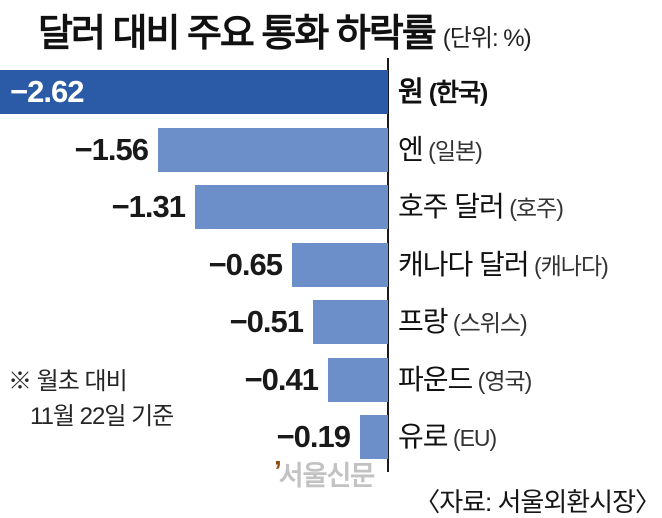 This screenshot has width=662, height=518. I want to click on bar-value-label: −1.56, so click(111, 149).